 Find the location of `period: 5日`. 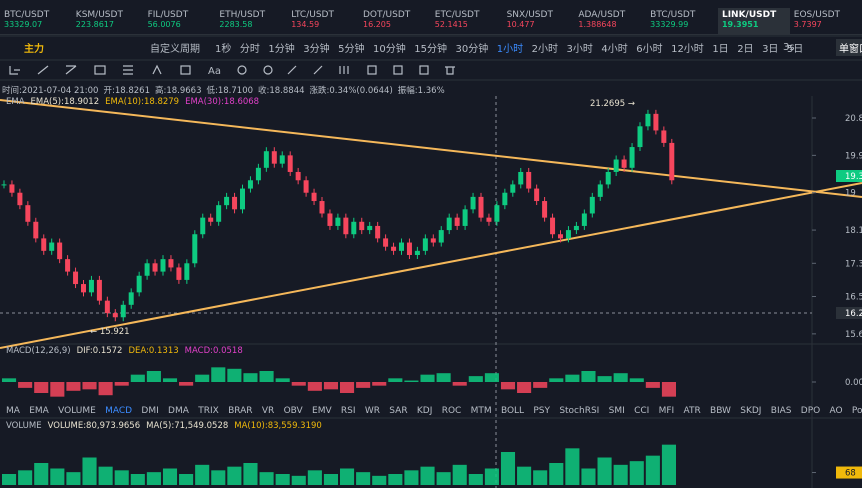

period: 5日 is located at coordinates (795, 49).